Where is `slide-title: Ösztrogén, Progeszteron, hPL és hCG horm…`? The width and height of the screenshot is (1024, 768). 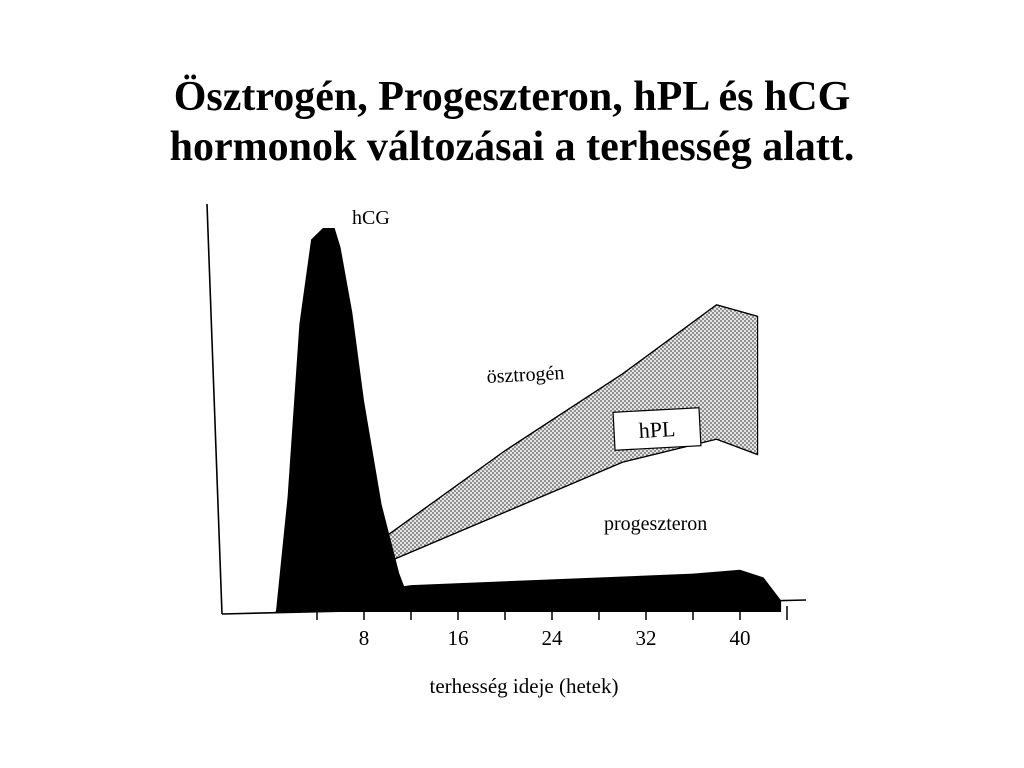 slide-title: Ösztrogén, Progeszteron, hPL és hCG horm… is located at coordinates (512, 122).